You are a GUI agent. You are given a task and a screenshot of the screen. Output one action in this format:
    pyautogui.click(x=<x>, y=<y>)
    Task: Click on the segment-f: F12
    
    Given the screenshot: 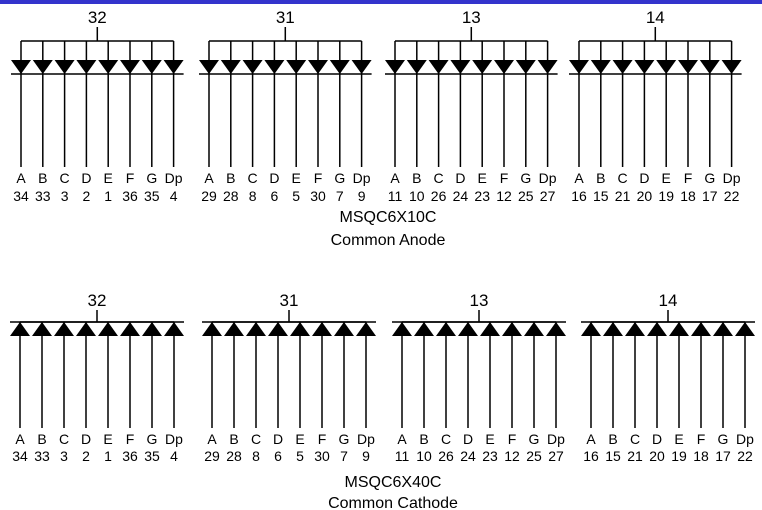 What is the action you would take?
    pyautogui.click(x=512, y=393)
    